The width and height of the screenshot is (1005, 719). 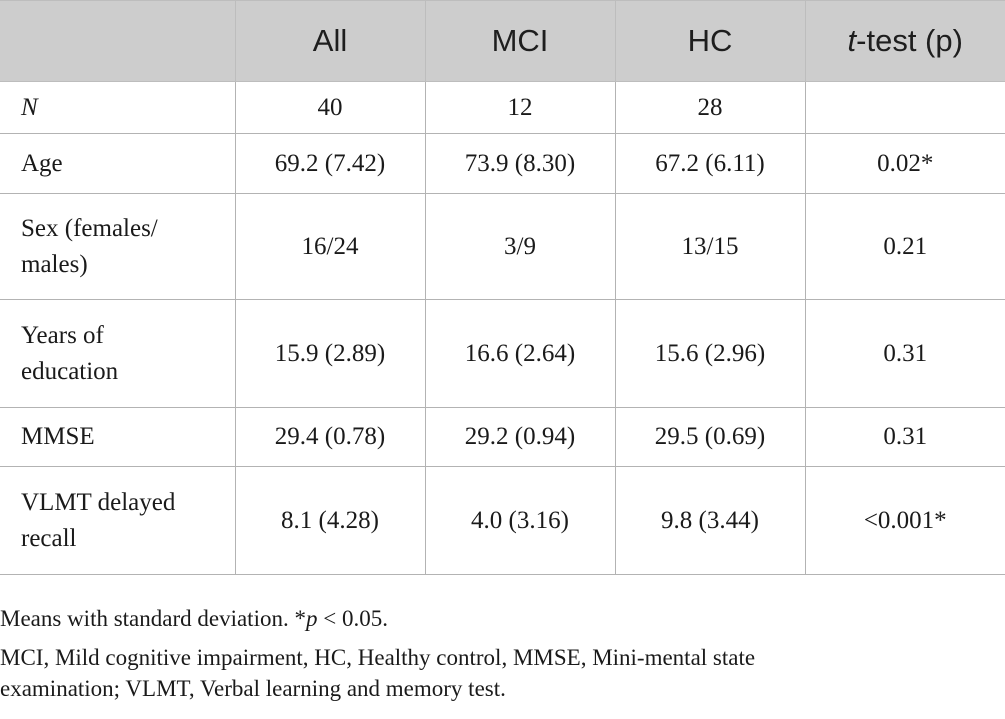 I want to click on table-row: Sex (females/males) 16/24 3/9 13/15 0.21, so click(x=502, y=246).